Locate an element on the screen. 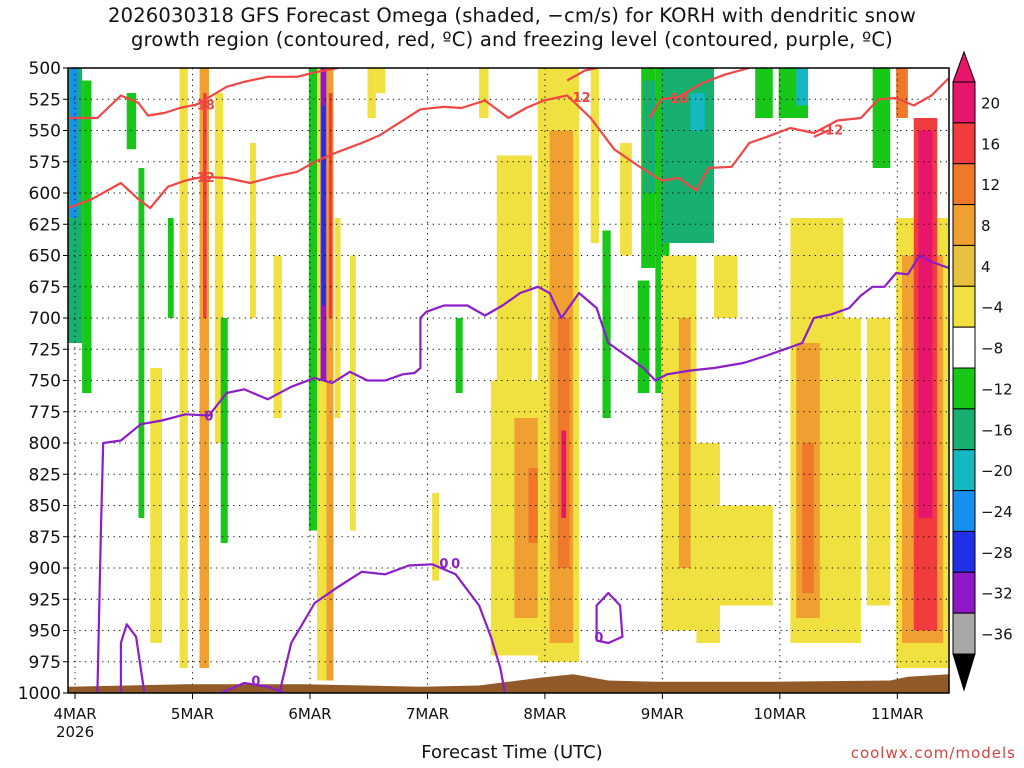  x-tick-label-0: 4MAR is located at coordinates (74, 714).